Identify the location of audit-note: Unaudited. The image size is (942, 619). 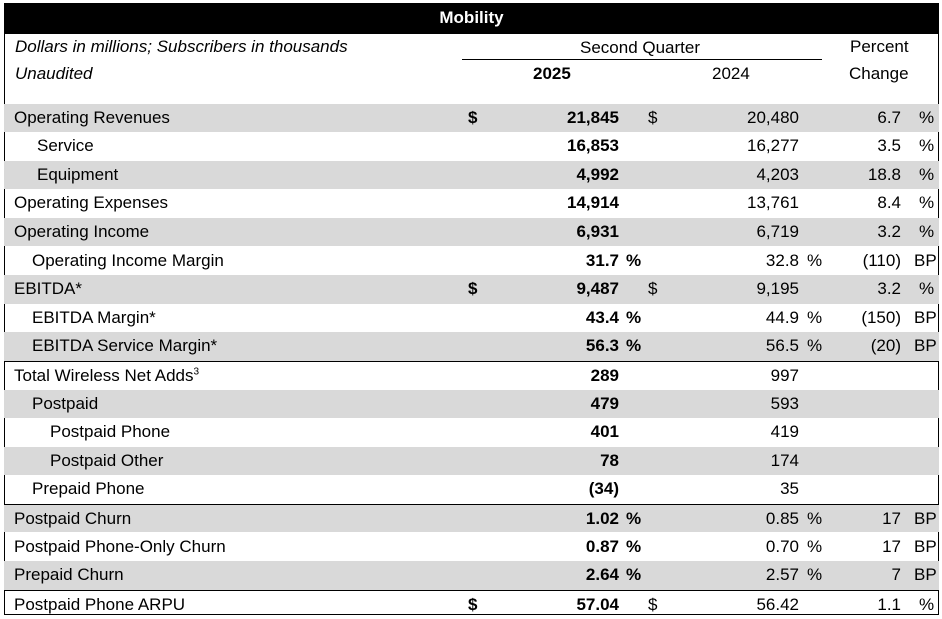
(54, 73).